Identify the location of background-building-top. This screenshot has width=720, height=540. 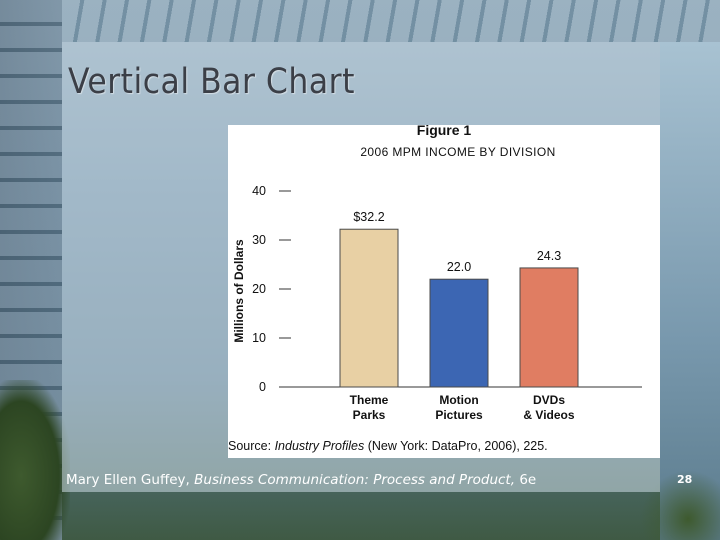
(391, 21).